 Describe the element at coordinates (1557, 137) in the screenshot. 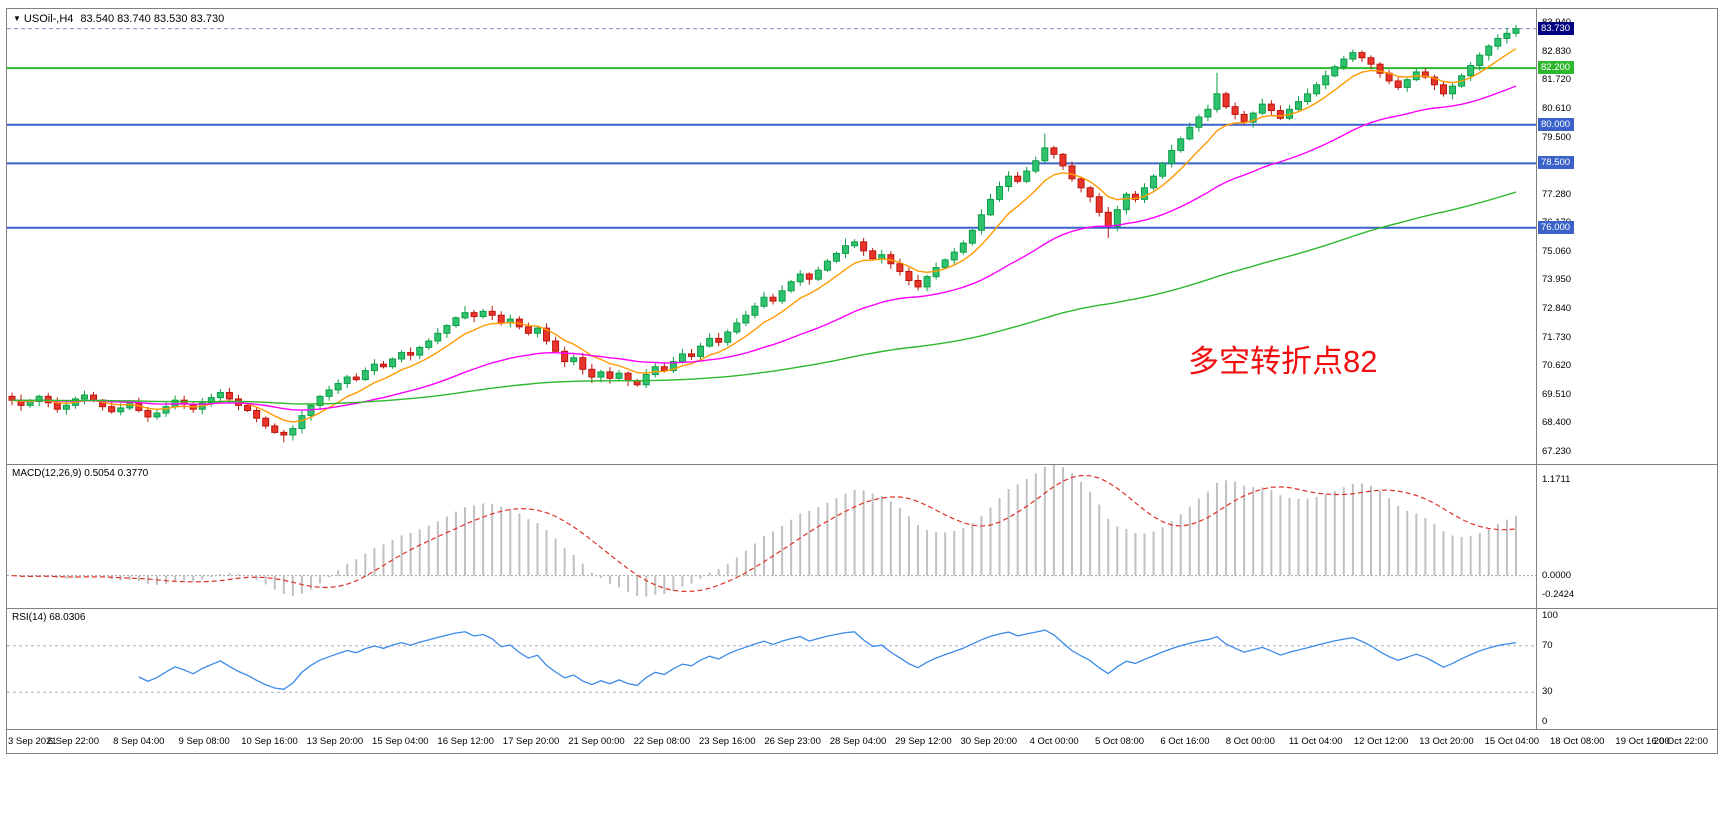

I see `price-tick-label: 79.500` at that location.